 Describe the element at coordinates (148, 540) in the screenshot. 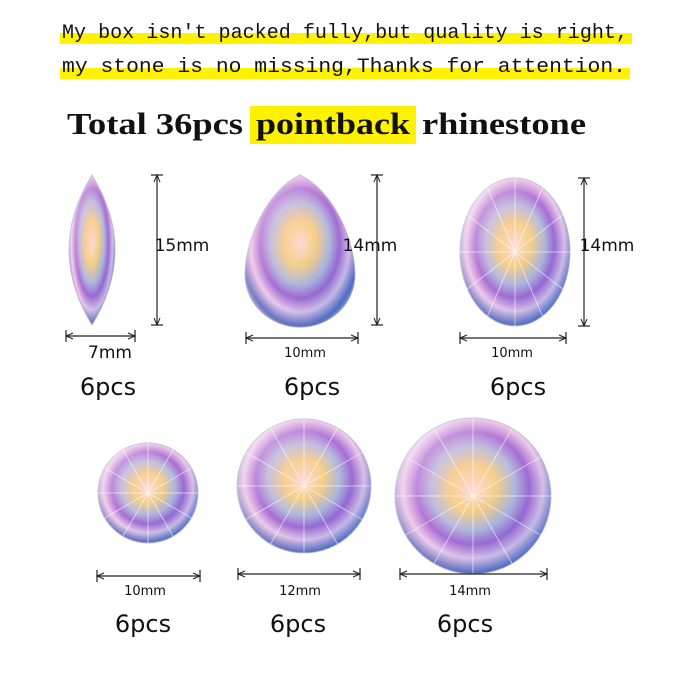

I see `stone-item: 10mm 6pcs` at that location.